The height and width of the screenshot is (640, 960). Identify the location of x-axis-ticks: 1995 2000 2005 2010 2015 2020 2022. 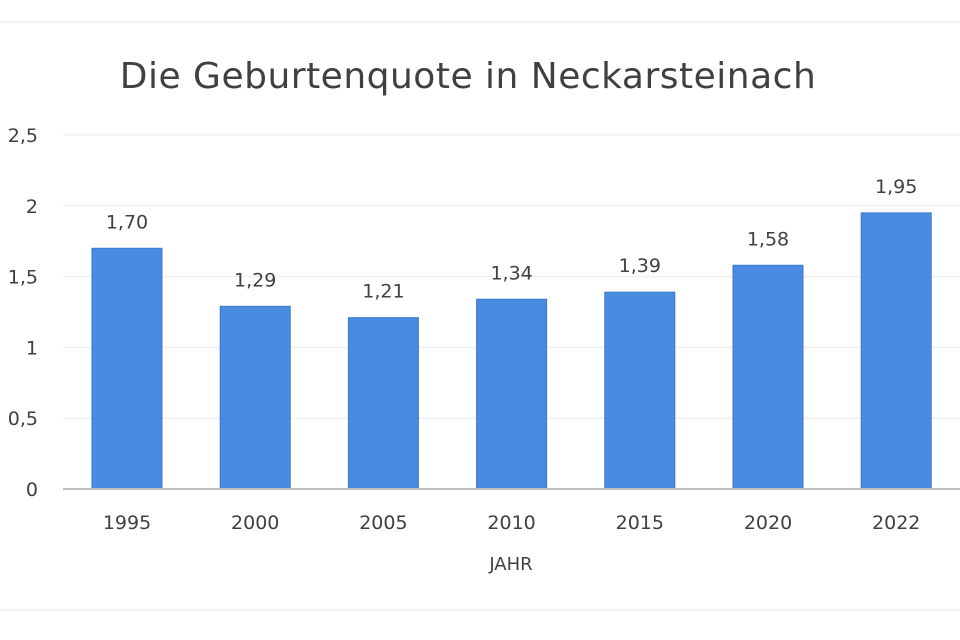
(512, 523).